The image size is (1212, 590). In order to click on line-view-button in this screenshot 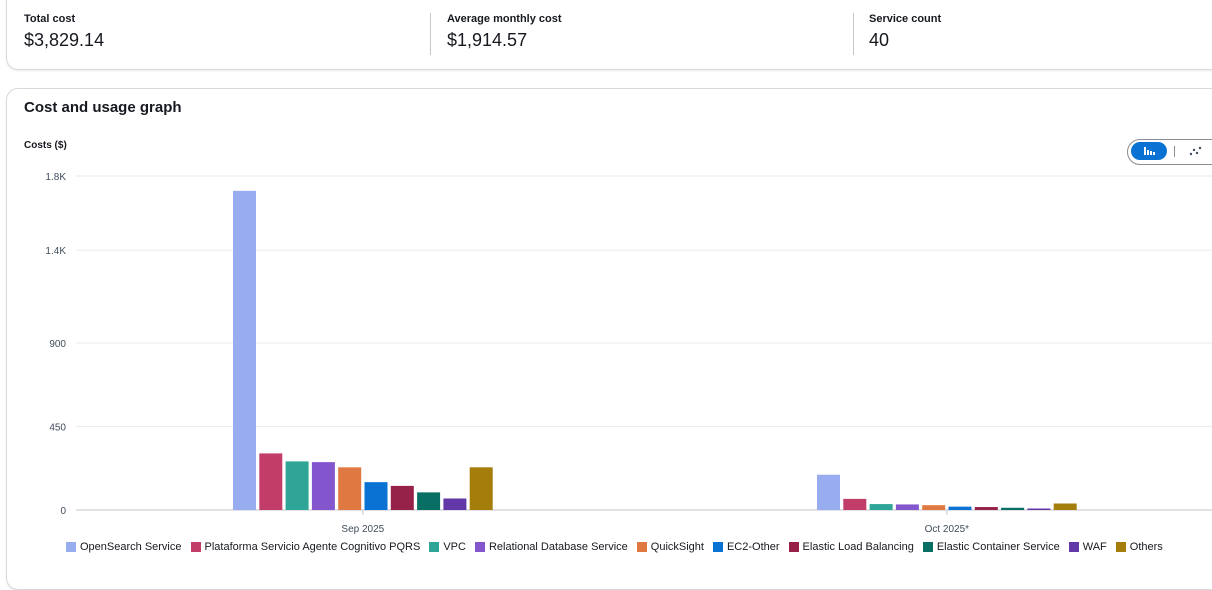, I will do `click(1197, 151)`.